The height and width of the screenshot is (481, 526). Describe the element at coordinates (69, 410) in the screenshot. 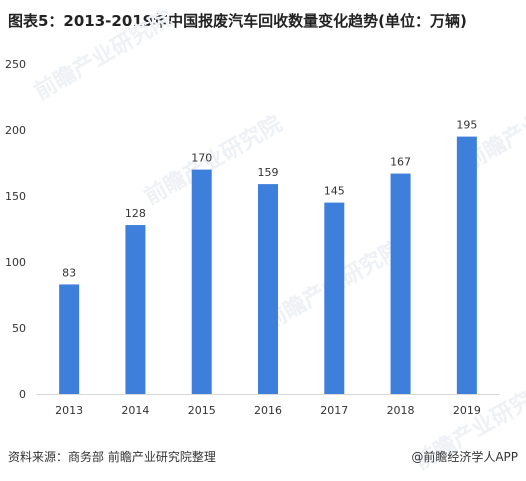

I see `x-tick-label-2013: 2013` at that location.